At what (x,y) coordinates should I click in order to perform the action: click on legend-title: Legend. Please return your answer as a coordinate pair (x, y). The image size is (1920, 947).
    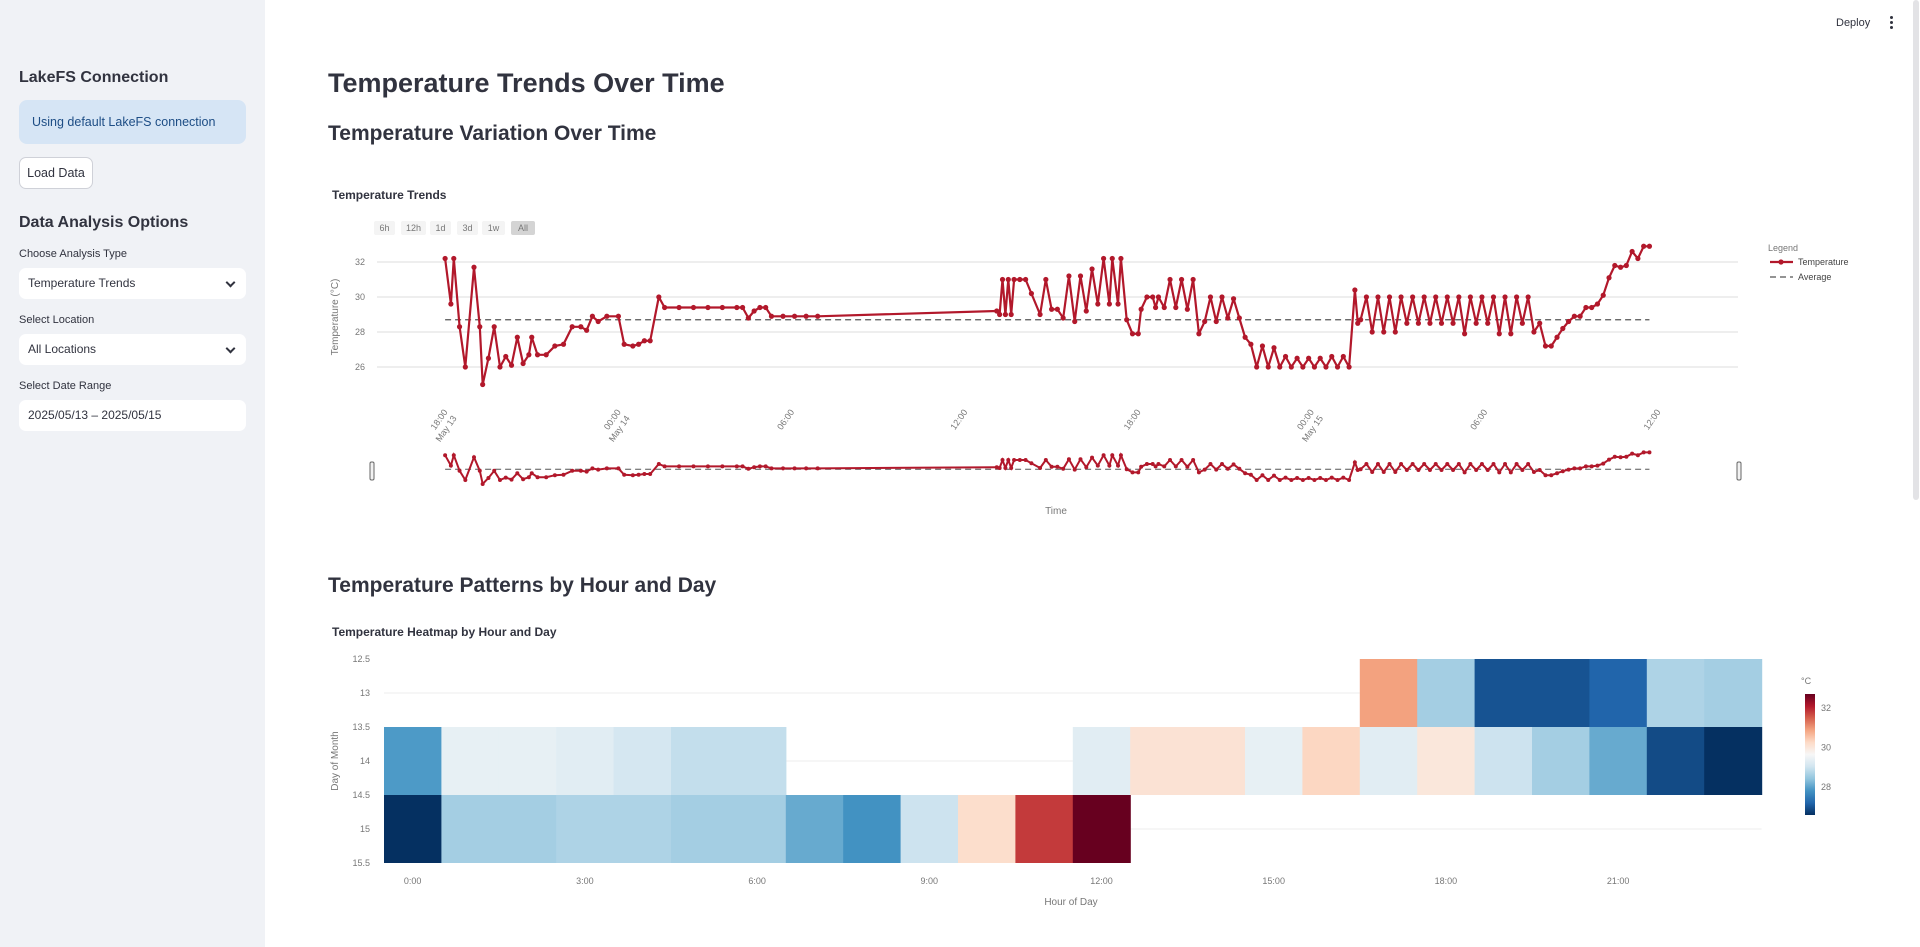
    Looking at the image, I should click on (1783, 248).